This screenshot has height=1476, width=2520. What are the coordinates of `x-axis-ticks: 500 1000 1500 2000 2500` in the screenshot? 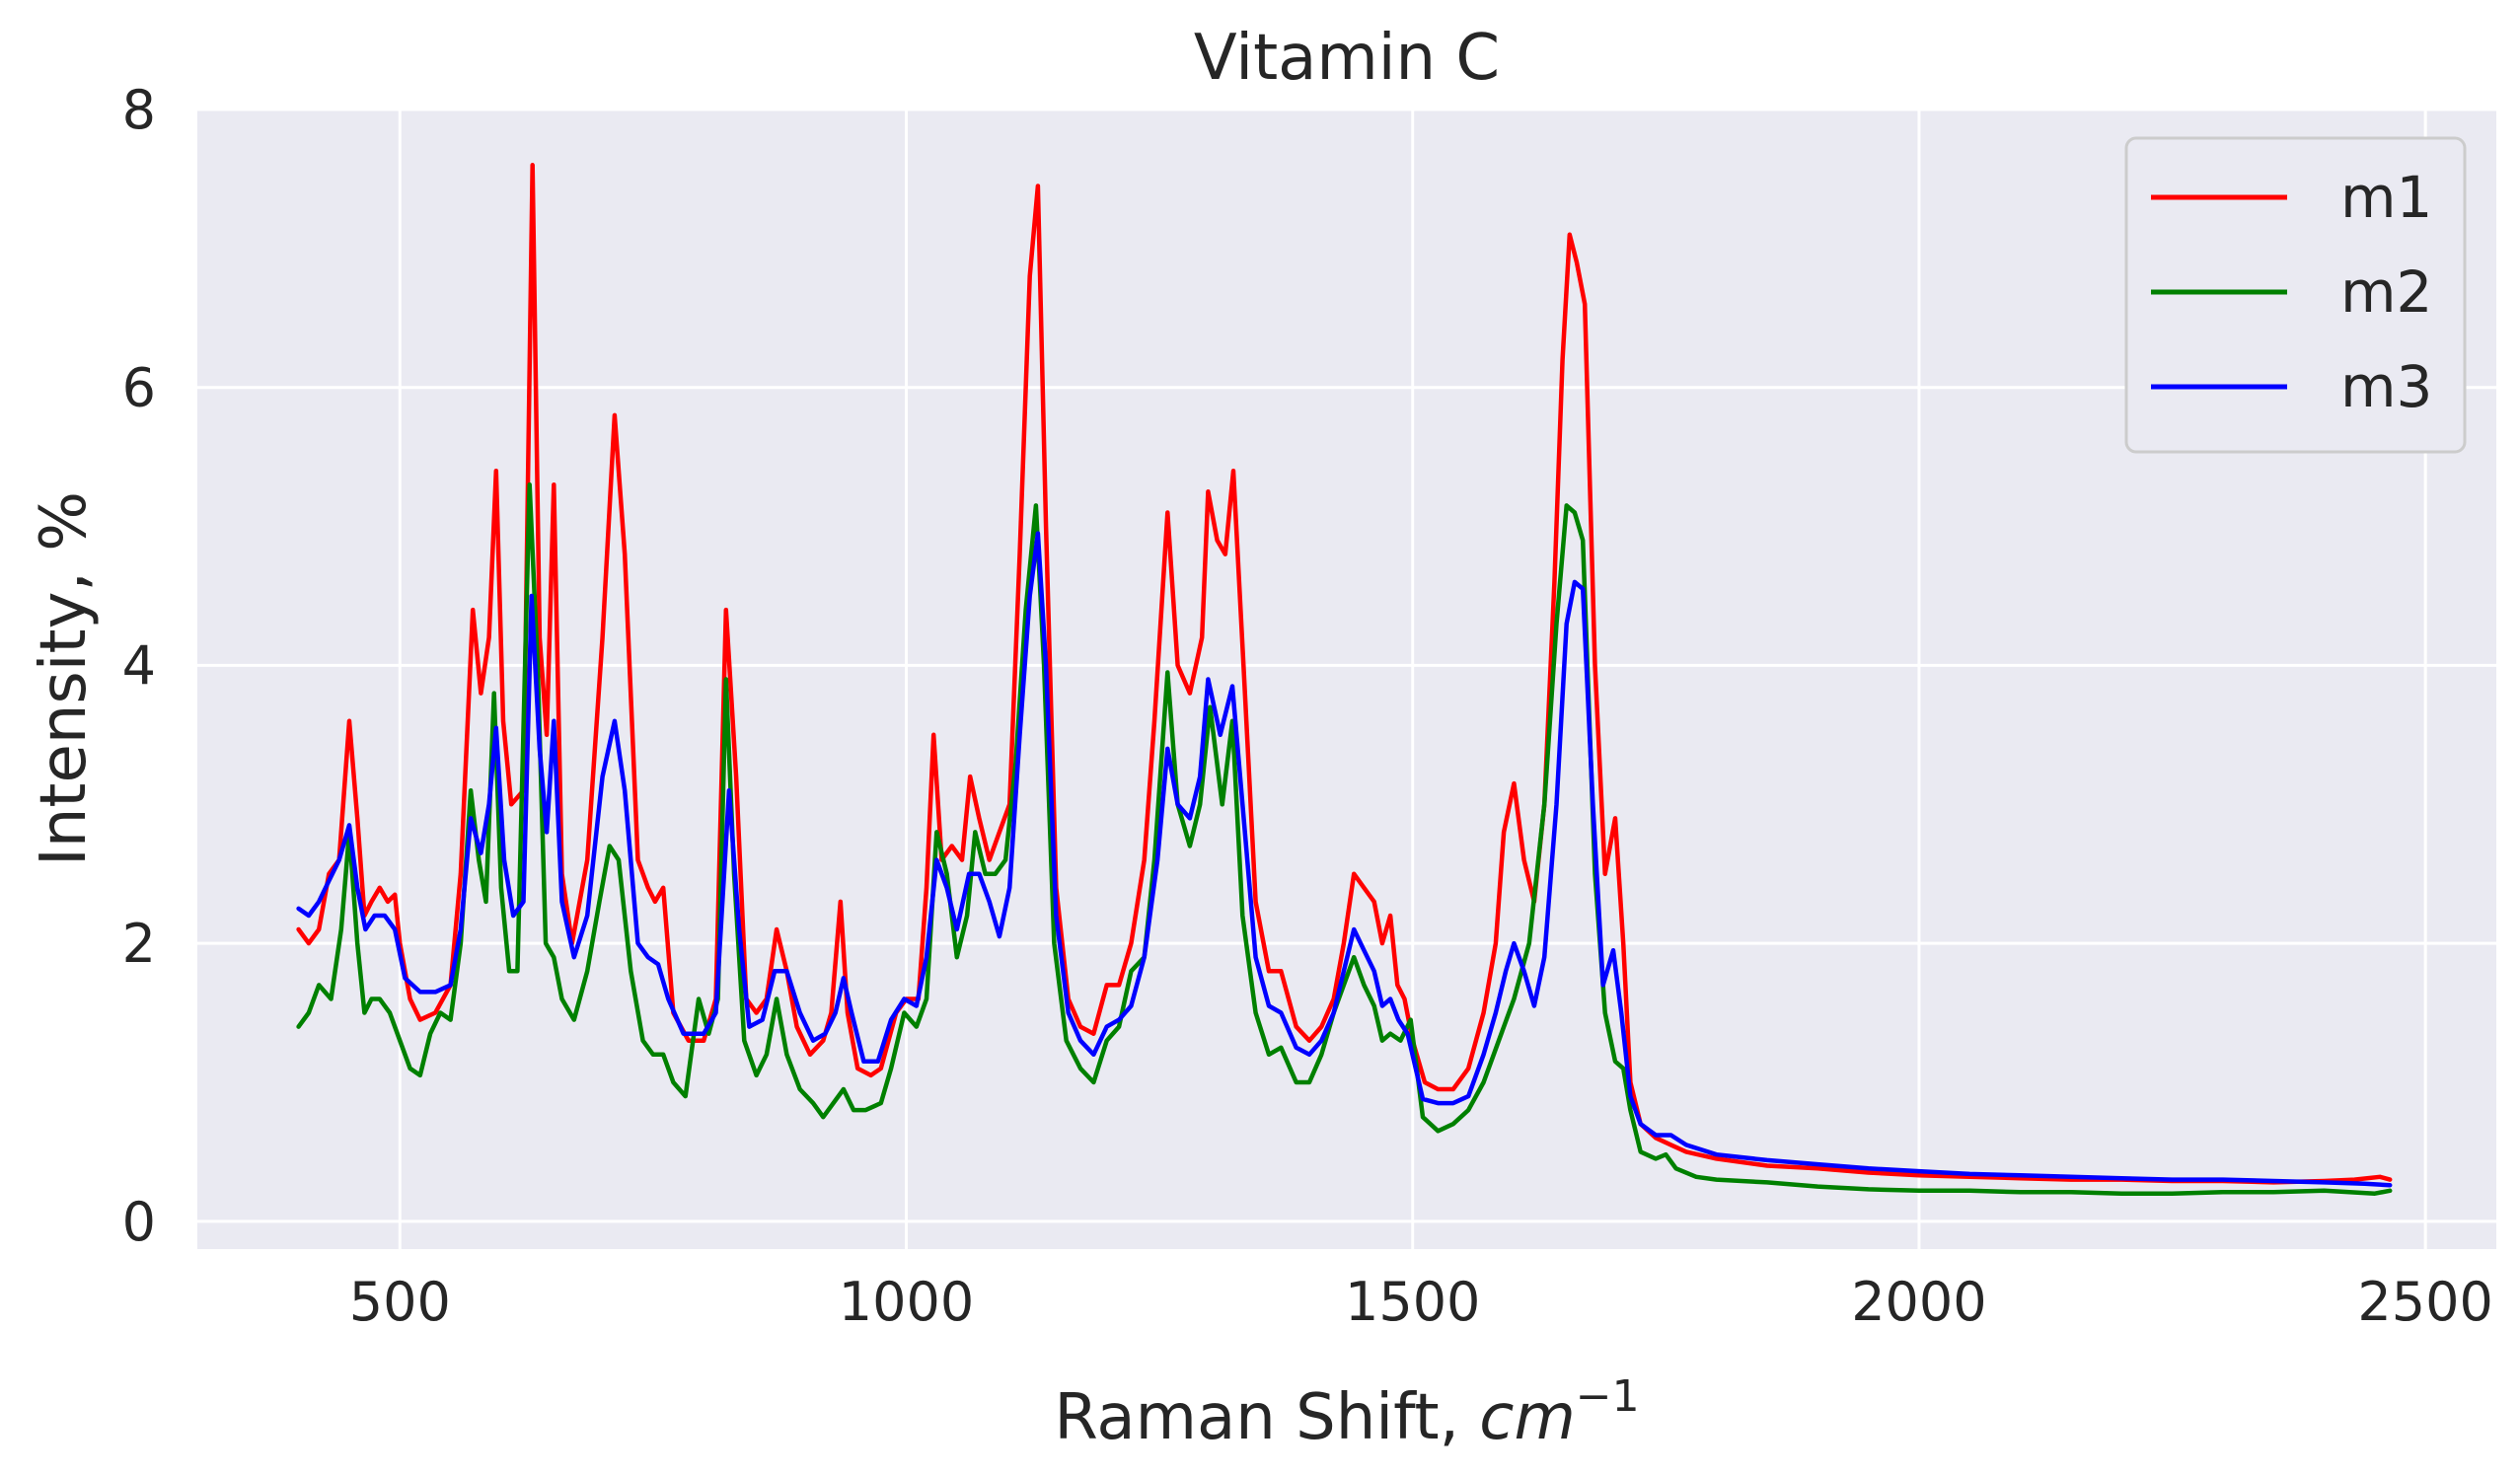 It's located at (1421, 1302).